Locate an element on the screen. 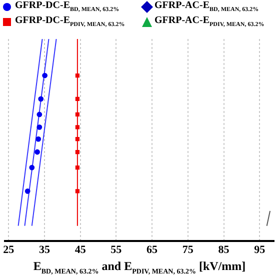 The image size is (279, 279). x-tick-label: 35 is located at coordinates (44, 250).